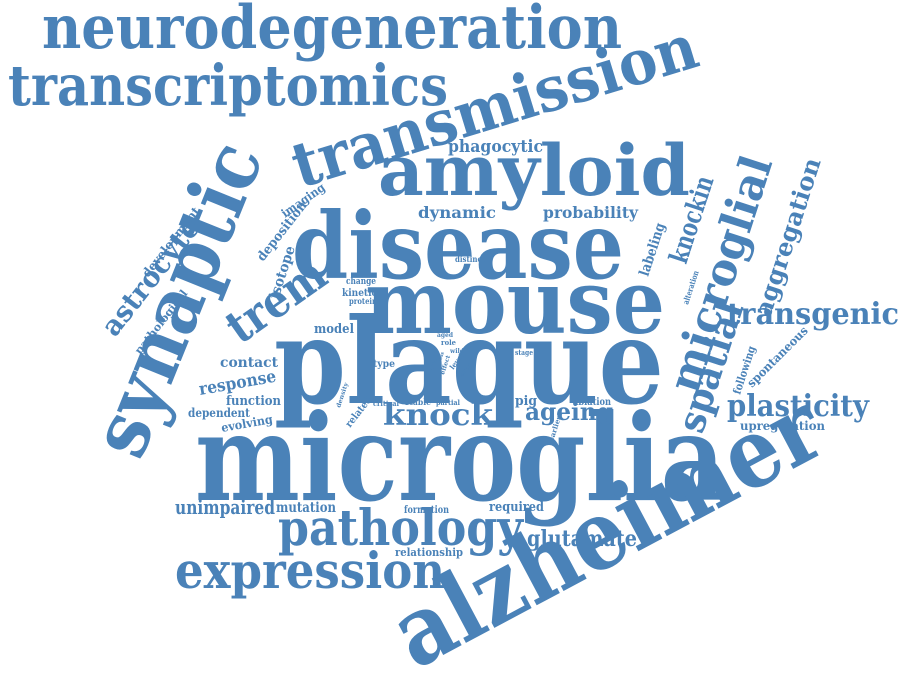  What do you see at coordinates (418, 402) in the screenshot?
I see `word-stable: stable` at bounding box center [418, 402].